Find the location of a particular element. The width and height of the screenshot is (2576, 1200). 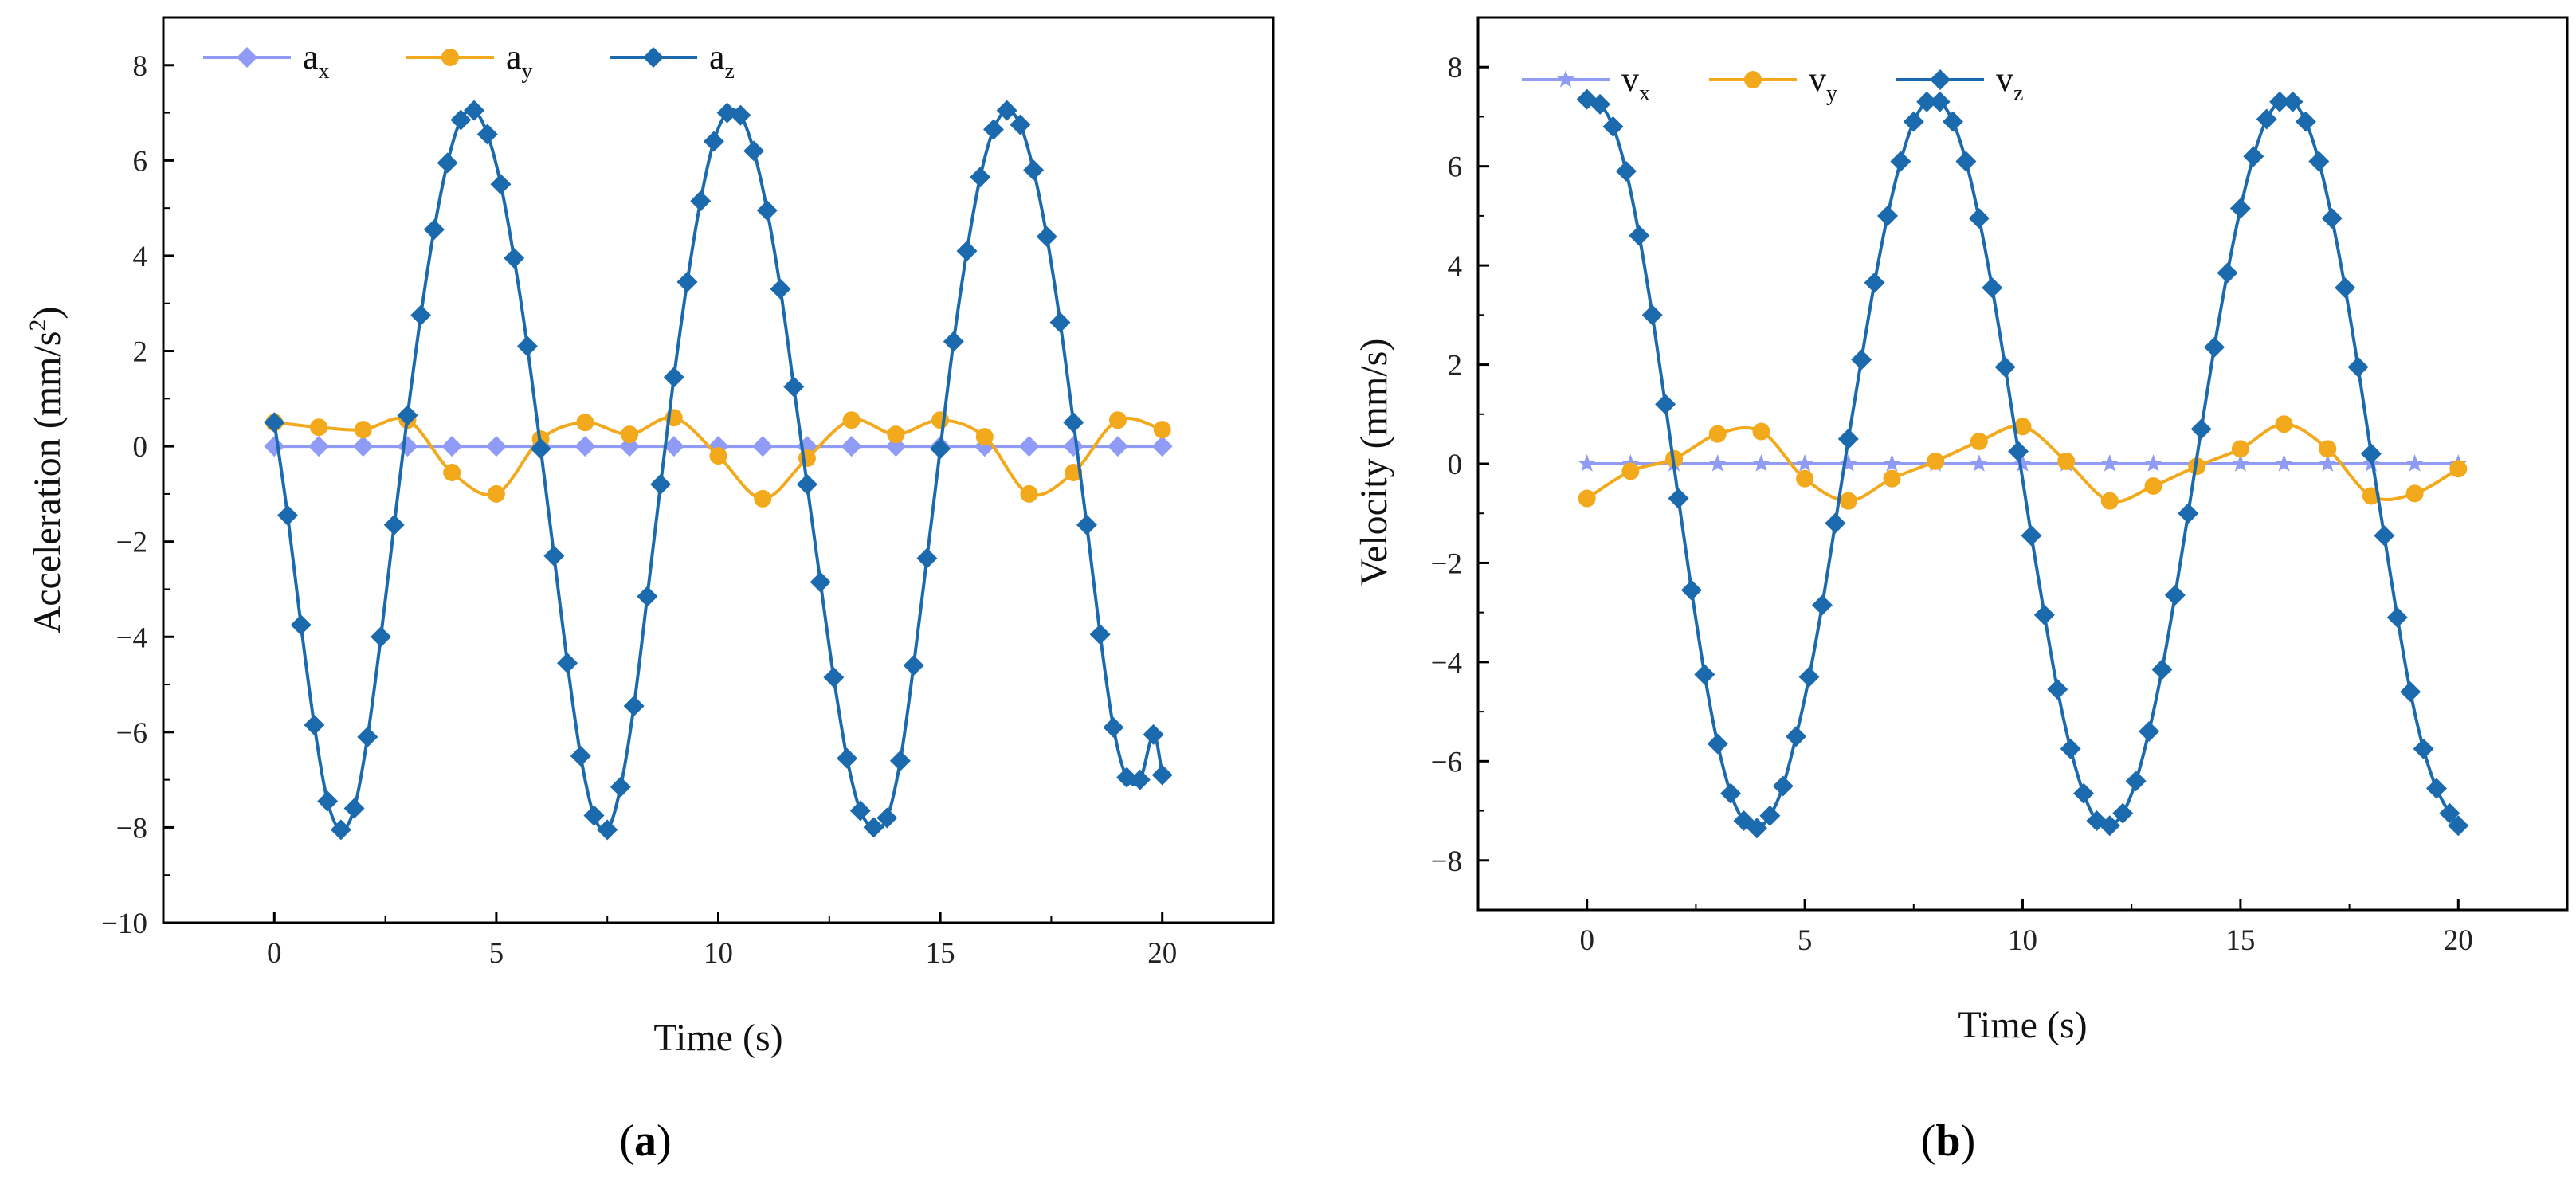

y-tick-label: −2 is located at coordinates (1446, 563).